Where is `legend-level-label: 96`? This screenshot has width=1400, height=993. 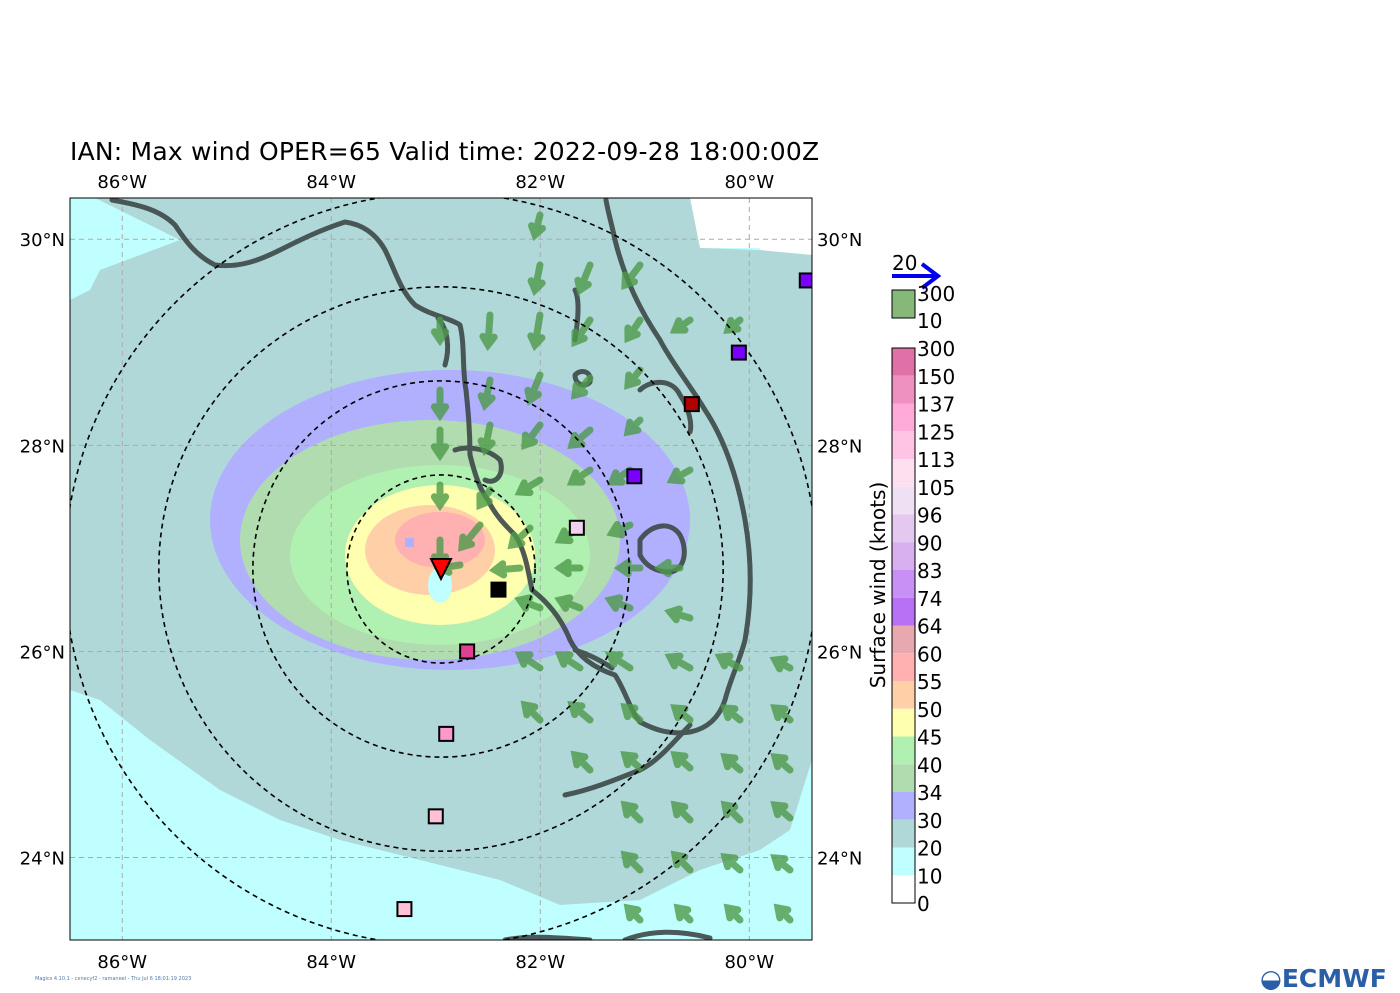
legend-level-label: 96 is located at coordinates (929, 516).